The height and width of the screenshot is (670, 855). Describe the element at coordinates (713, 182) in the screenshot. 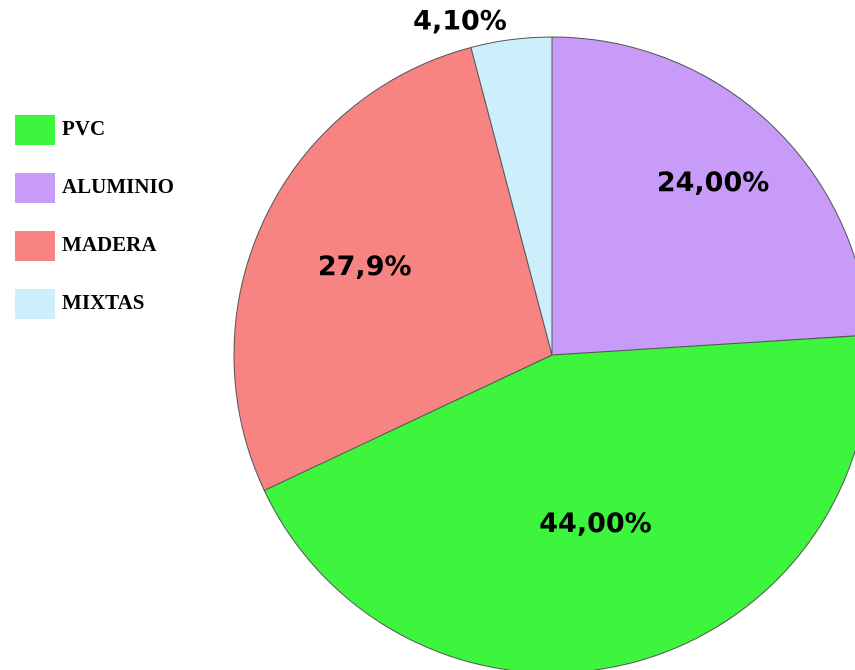

I see `data-label: 24,00%` at that location.